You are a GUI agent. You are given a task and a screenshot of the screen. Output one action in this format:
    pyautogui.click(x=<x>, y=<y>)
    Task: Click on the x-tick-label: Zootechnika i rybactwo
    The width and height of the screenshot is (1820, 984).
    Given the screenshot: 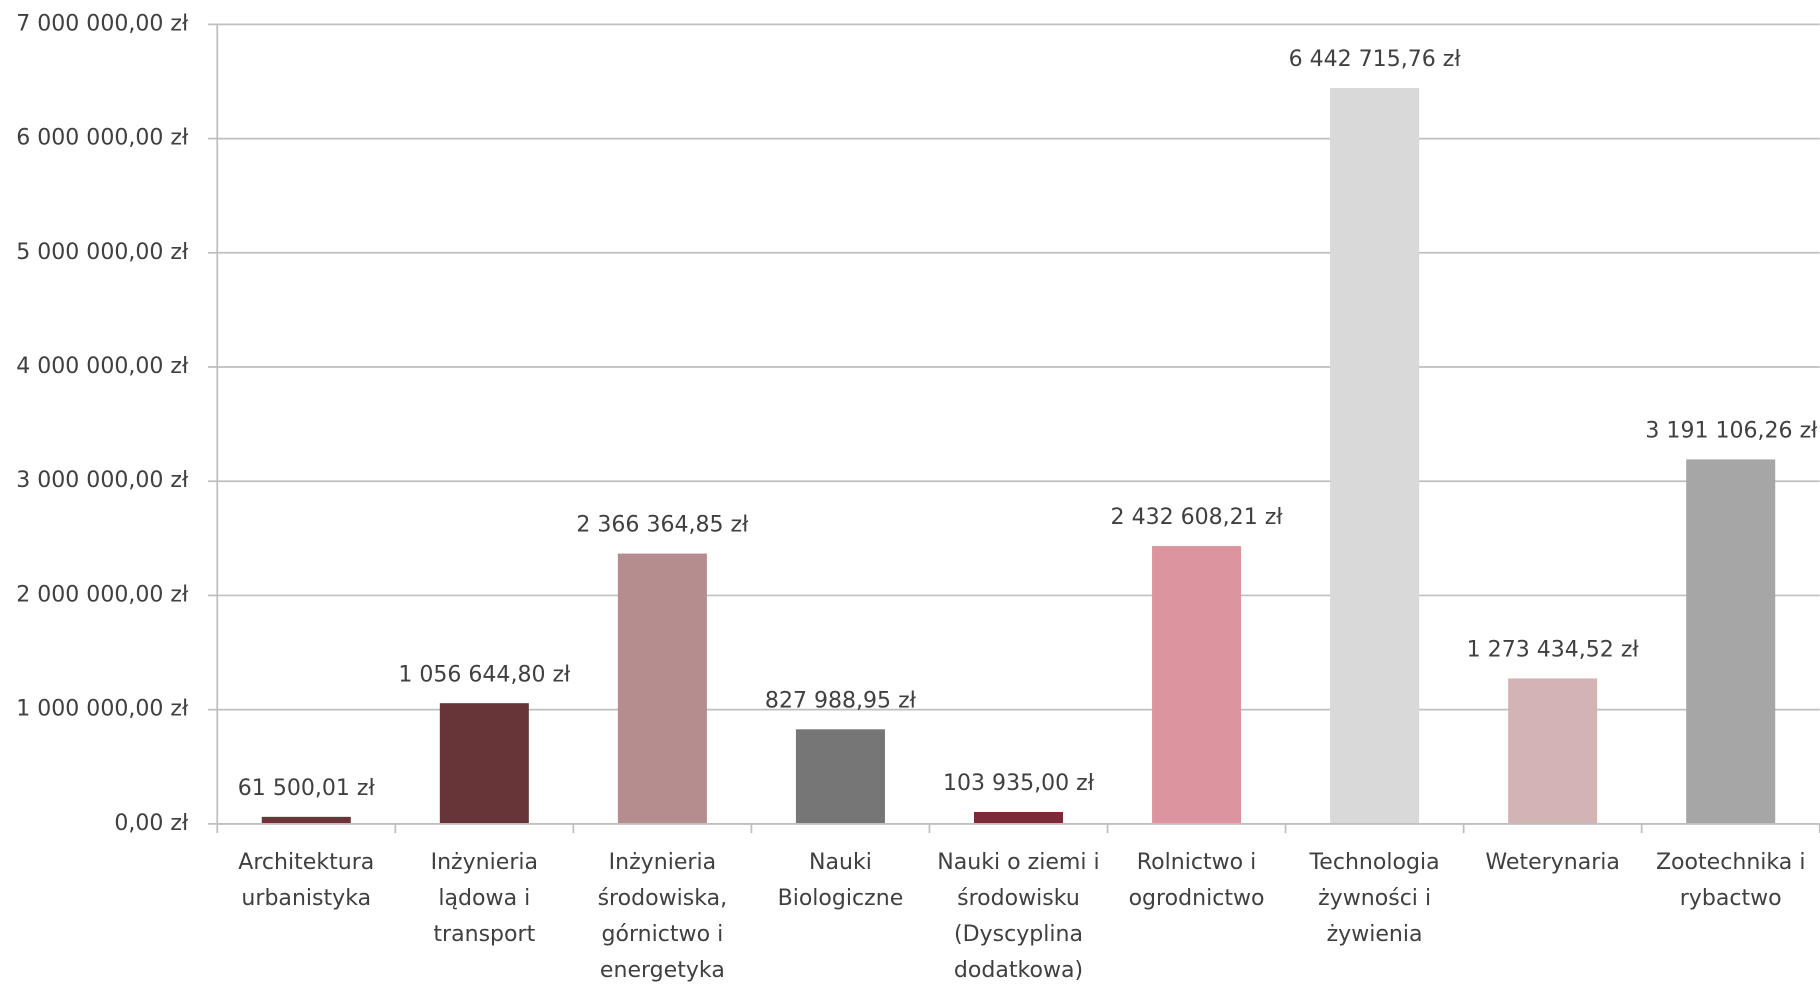 What is the action you would take?
    pyautogui.click(x=1730, y=880)
    